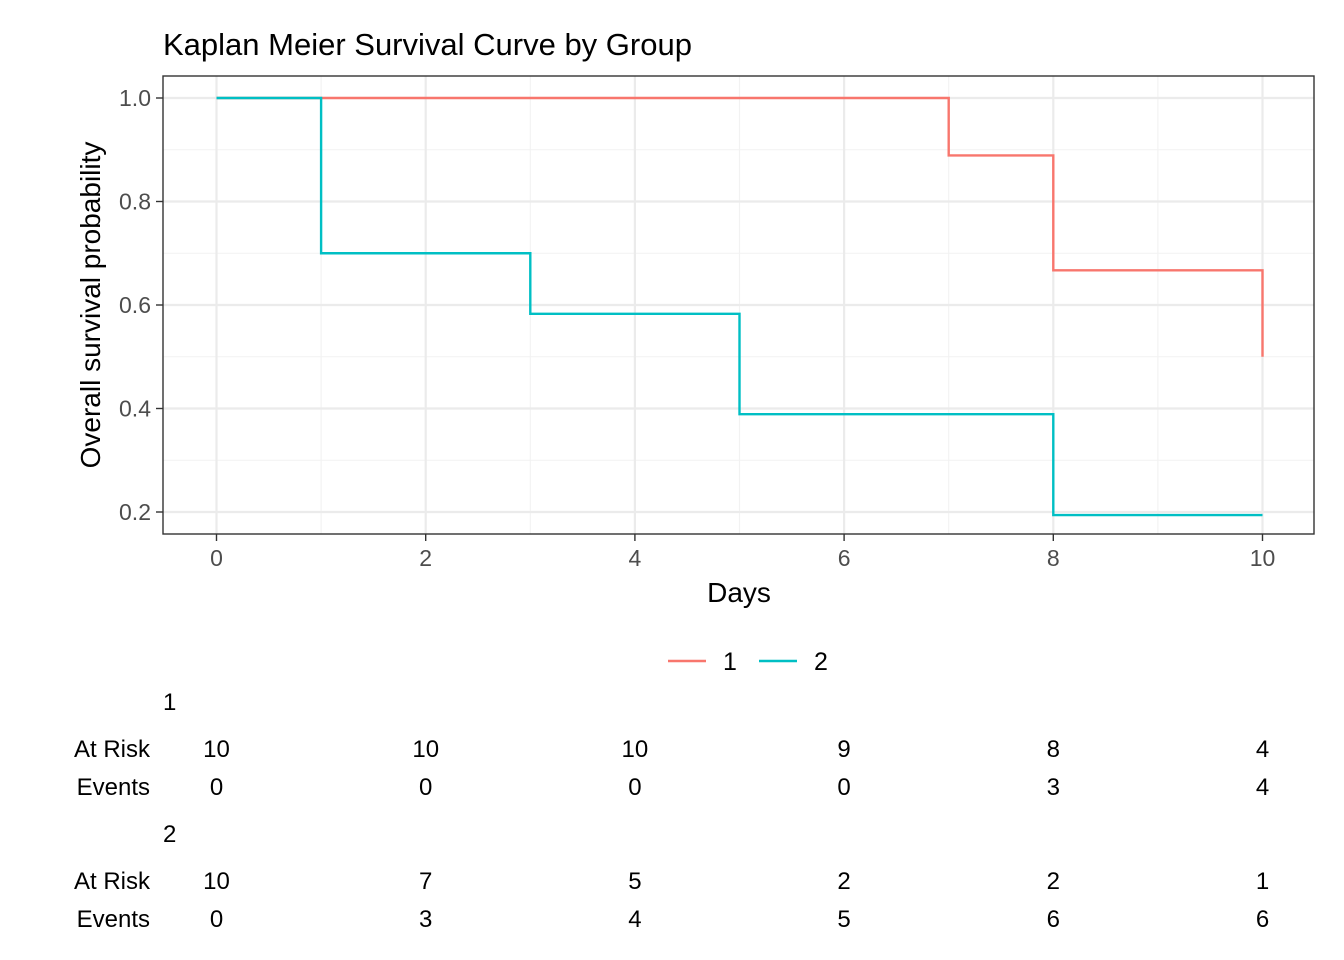  Describe the element at coordinates (1263, 558) in the screenshot. I see `x-tick-label: 10` at that location.